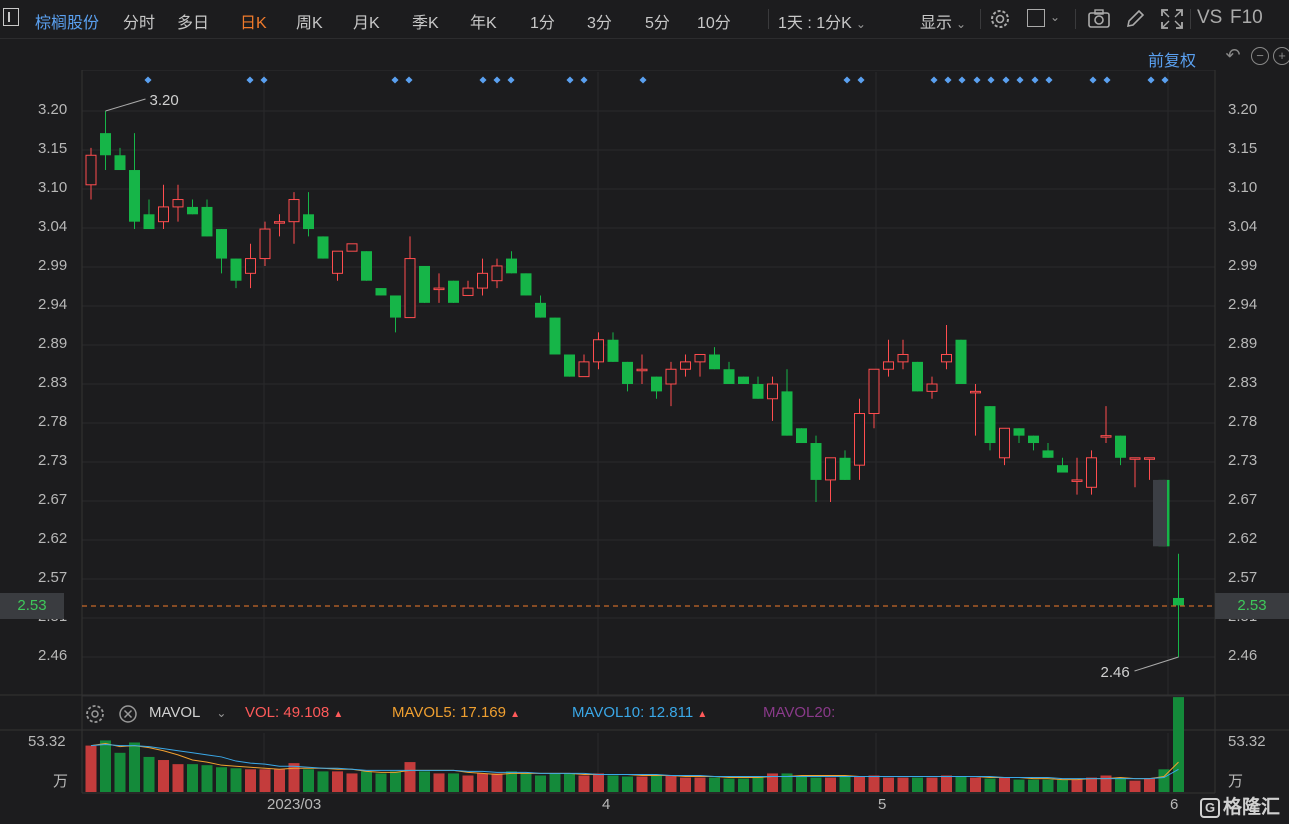 The height and width of the screenshot is (824, 1289). I want to click on tab-period-9: 5分, so click(657, 23).